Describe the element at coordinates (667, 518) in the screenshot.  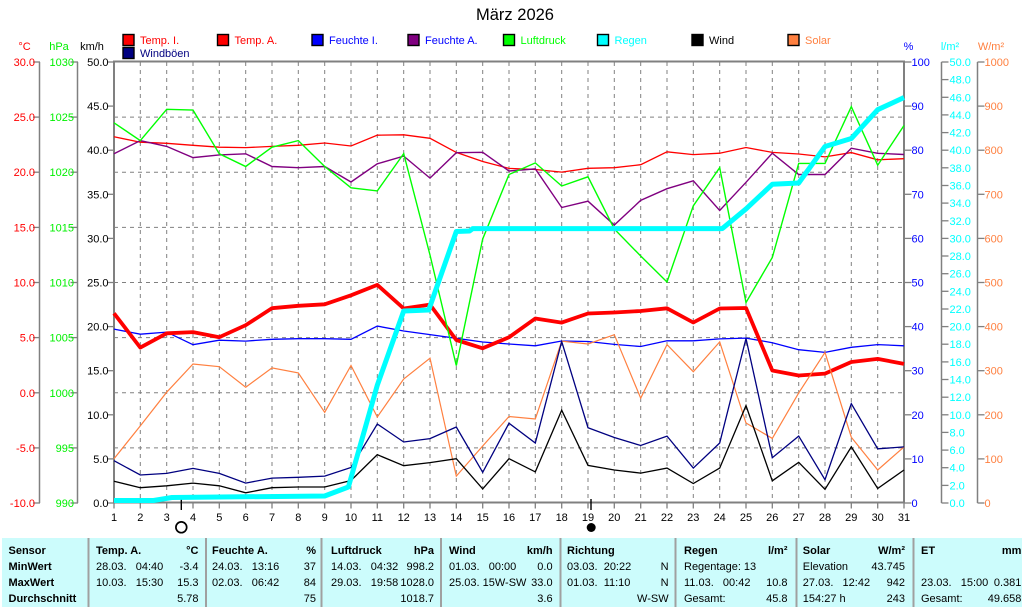
I see `svg-text: 22` at that location.